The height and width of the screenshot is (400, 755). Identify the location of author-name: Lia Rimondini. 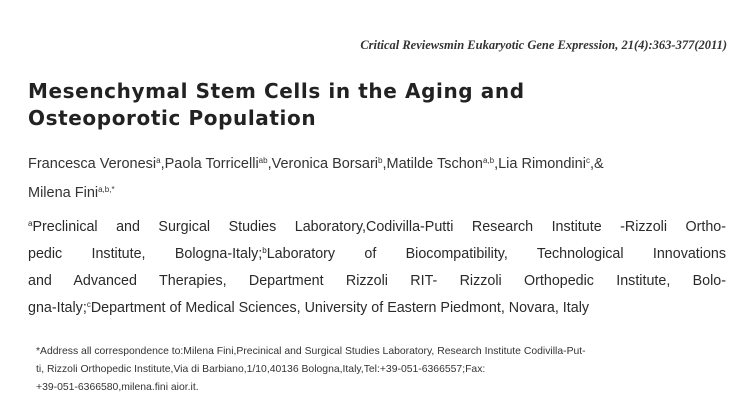
(542, 164).